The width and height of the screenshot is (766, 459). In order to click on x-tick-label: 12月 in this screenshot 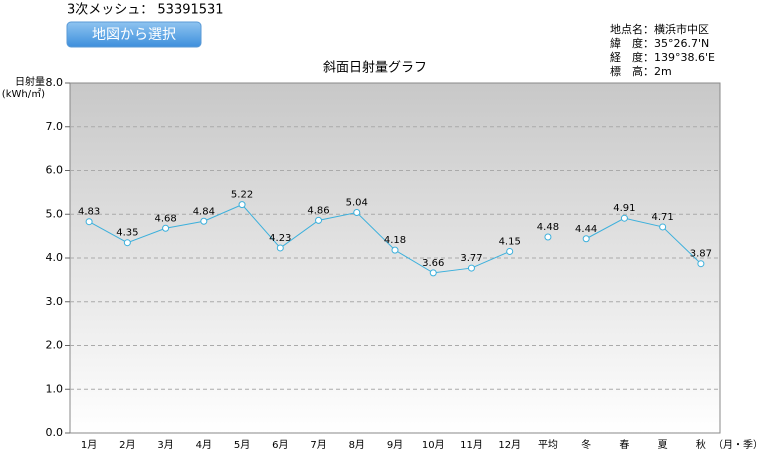, I will do `click(509, 445)`.